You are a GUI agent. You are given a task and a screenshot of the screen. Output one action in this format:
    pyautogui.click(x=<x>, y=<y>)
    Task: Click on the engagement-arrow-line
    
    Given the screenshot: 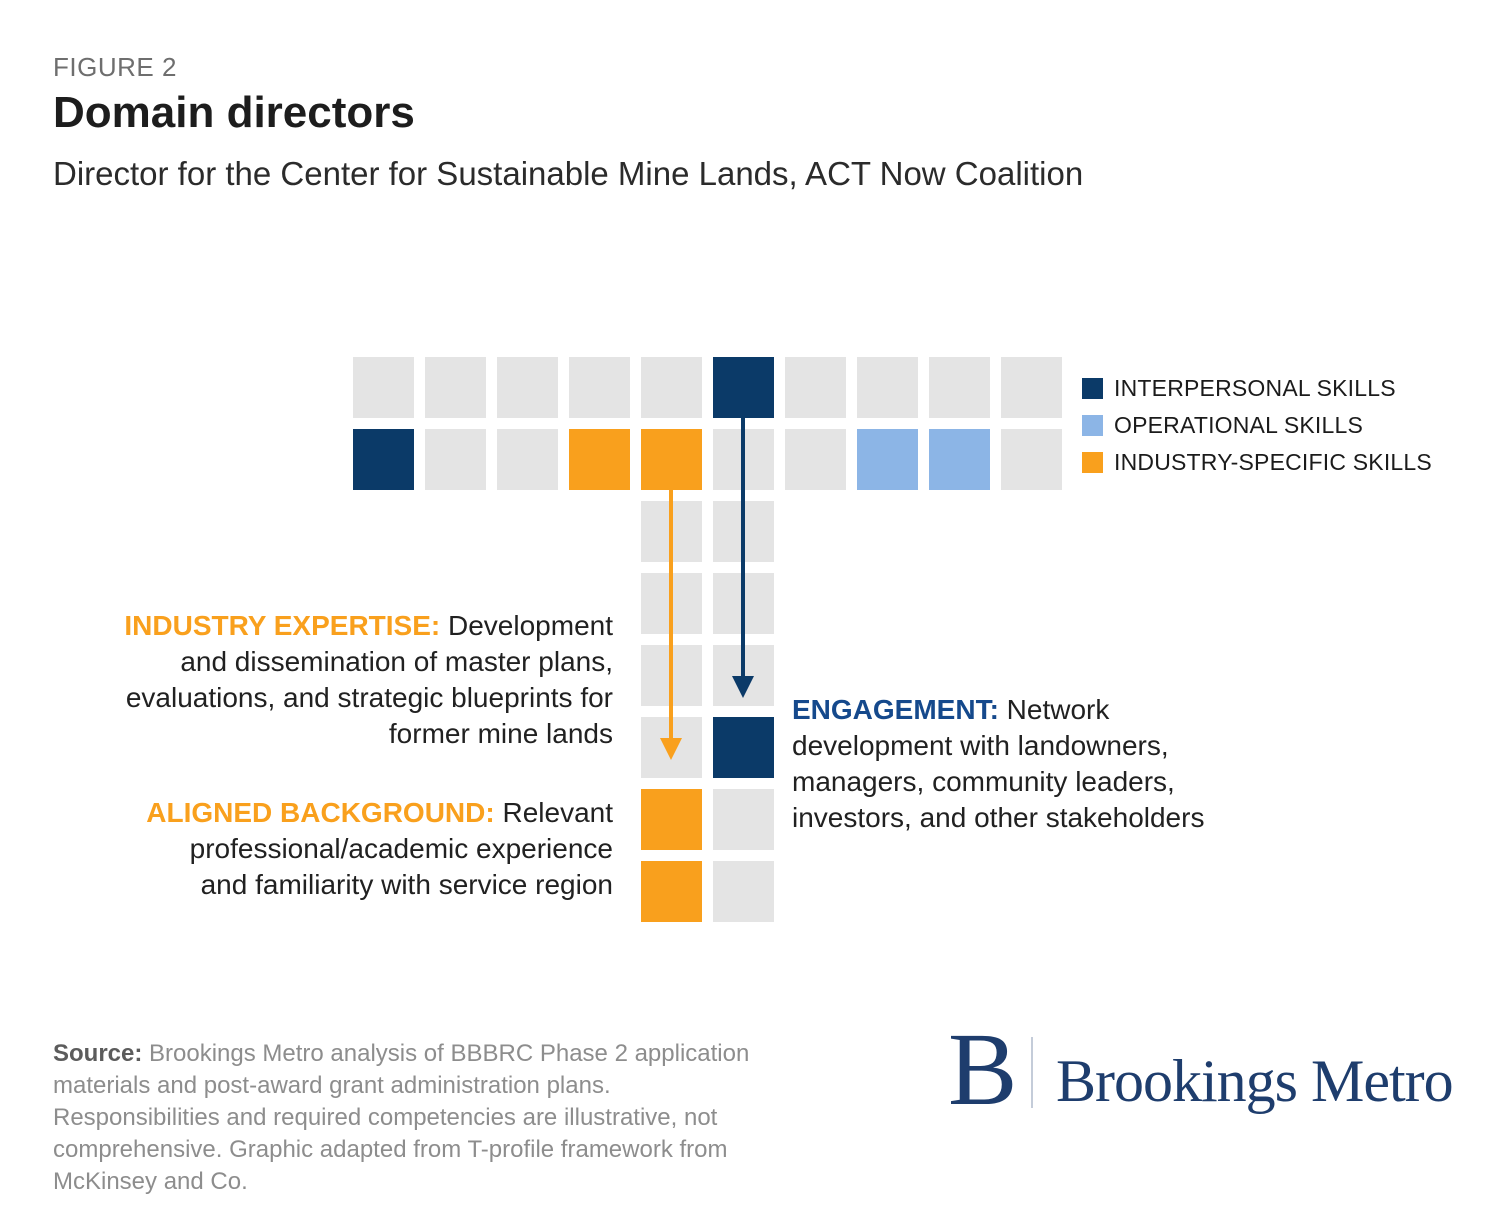 What is the action you would take?
    pyautogui.click(x=743, y=547)
    